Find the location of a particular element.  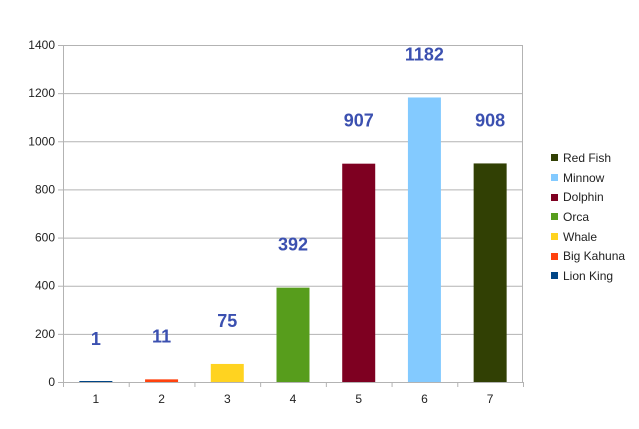

y-tick-label: 400 is located at coordinates (45, 286).